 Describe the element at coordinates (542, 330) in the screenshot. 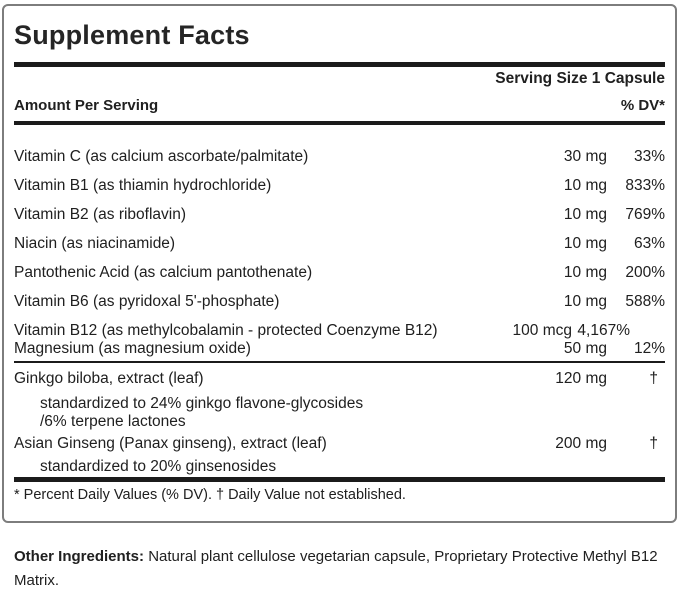

I see `nutrient-amount: 100 mcg` at that location.